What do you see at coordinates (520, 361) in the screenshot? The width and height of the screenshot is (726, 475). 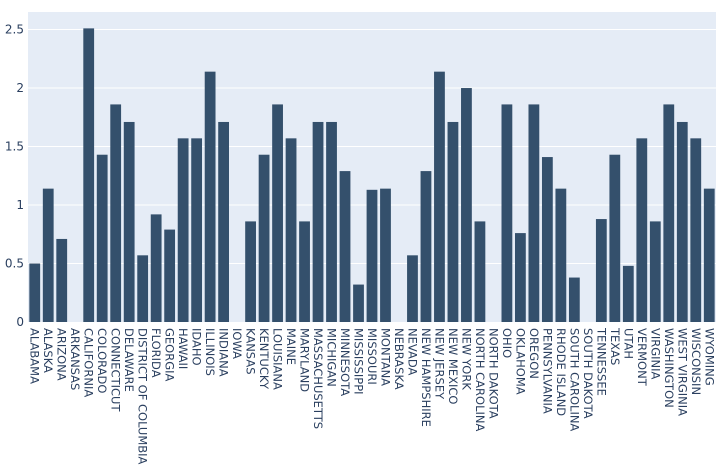 I see `x-tick-label: OKLAHOMA` at bounding box center [520, 361].